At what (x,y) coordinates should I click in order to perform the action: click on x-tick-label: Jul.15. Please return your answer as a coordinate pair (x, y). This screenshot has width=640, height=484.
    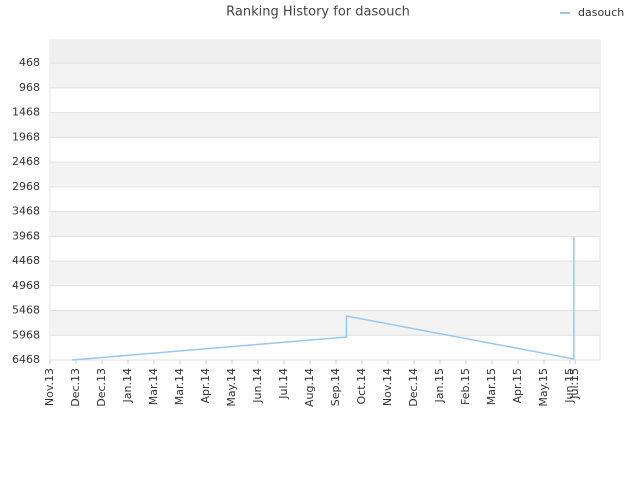
    Looking at the image, I should click on (574, 384).